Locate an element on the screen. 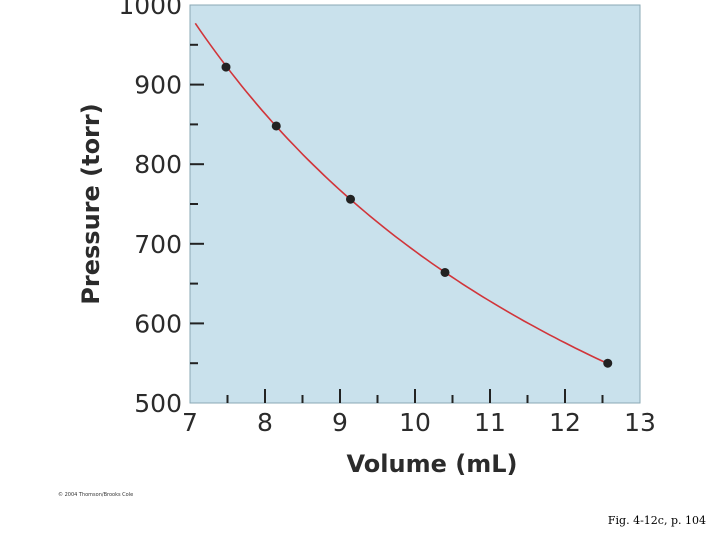 This screenshot has width=720, height=540. copyright-text: © 2004 Thomson/Brooks Cole is located at coordinates (96, 495).